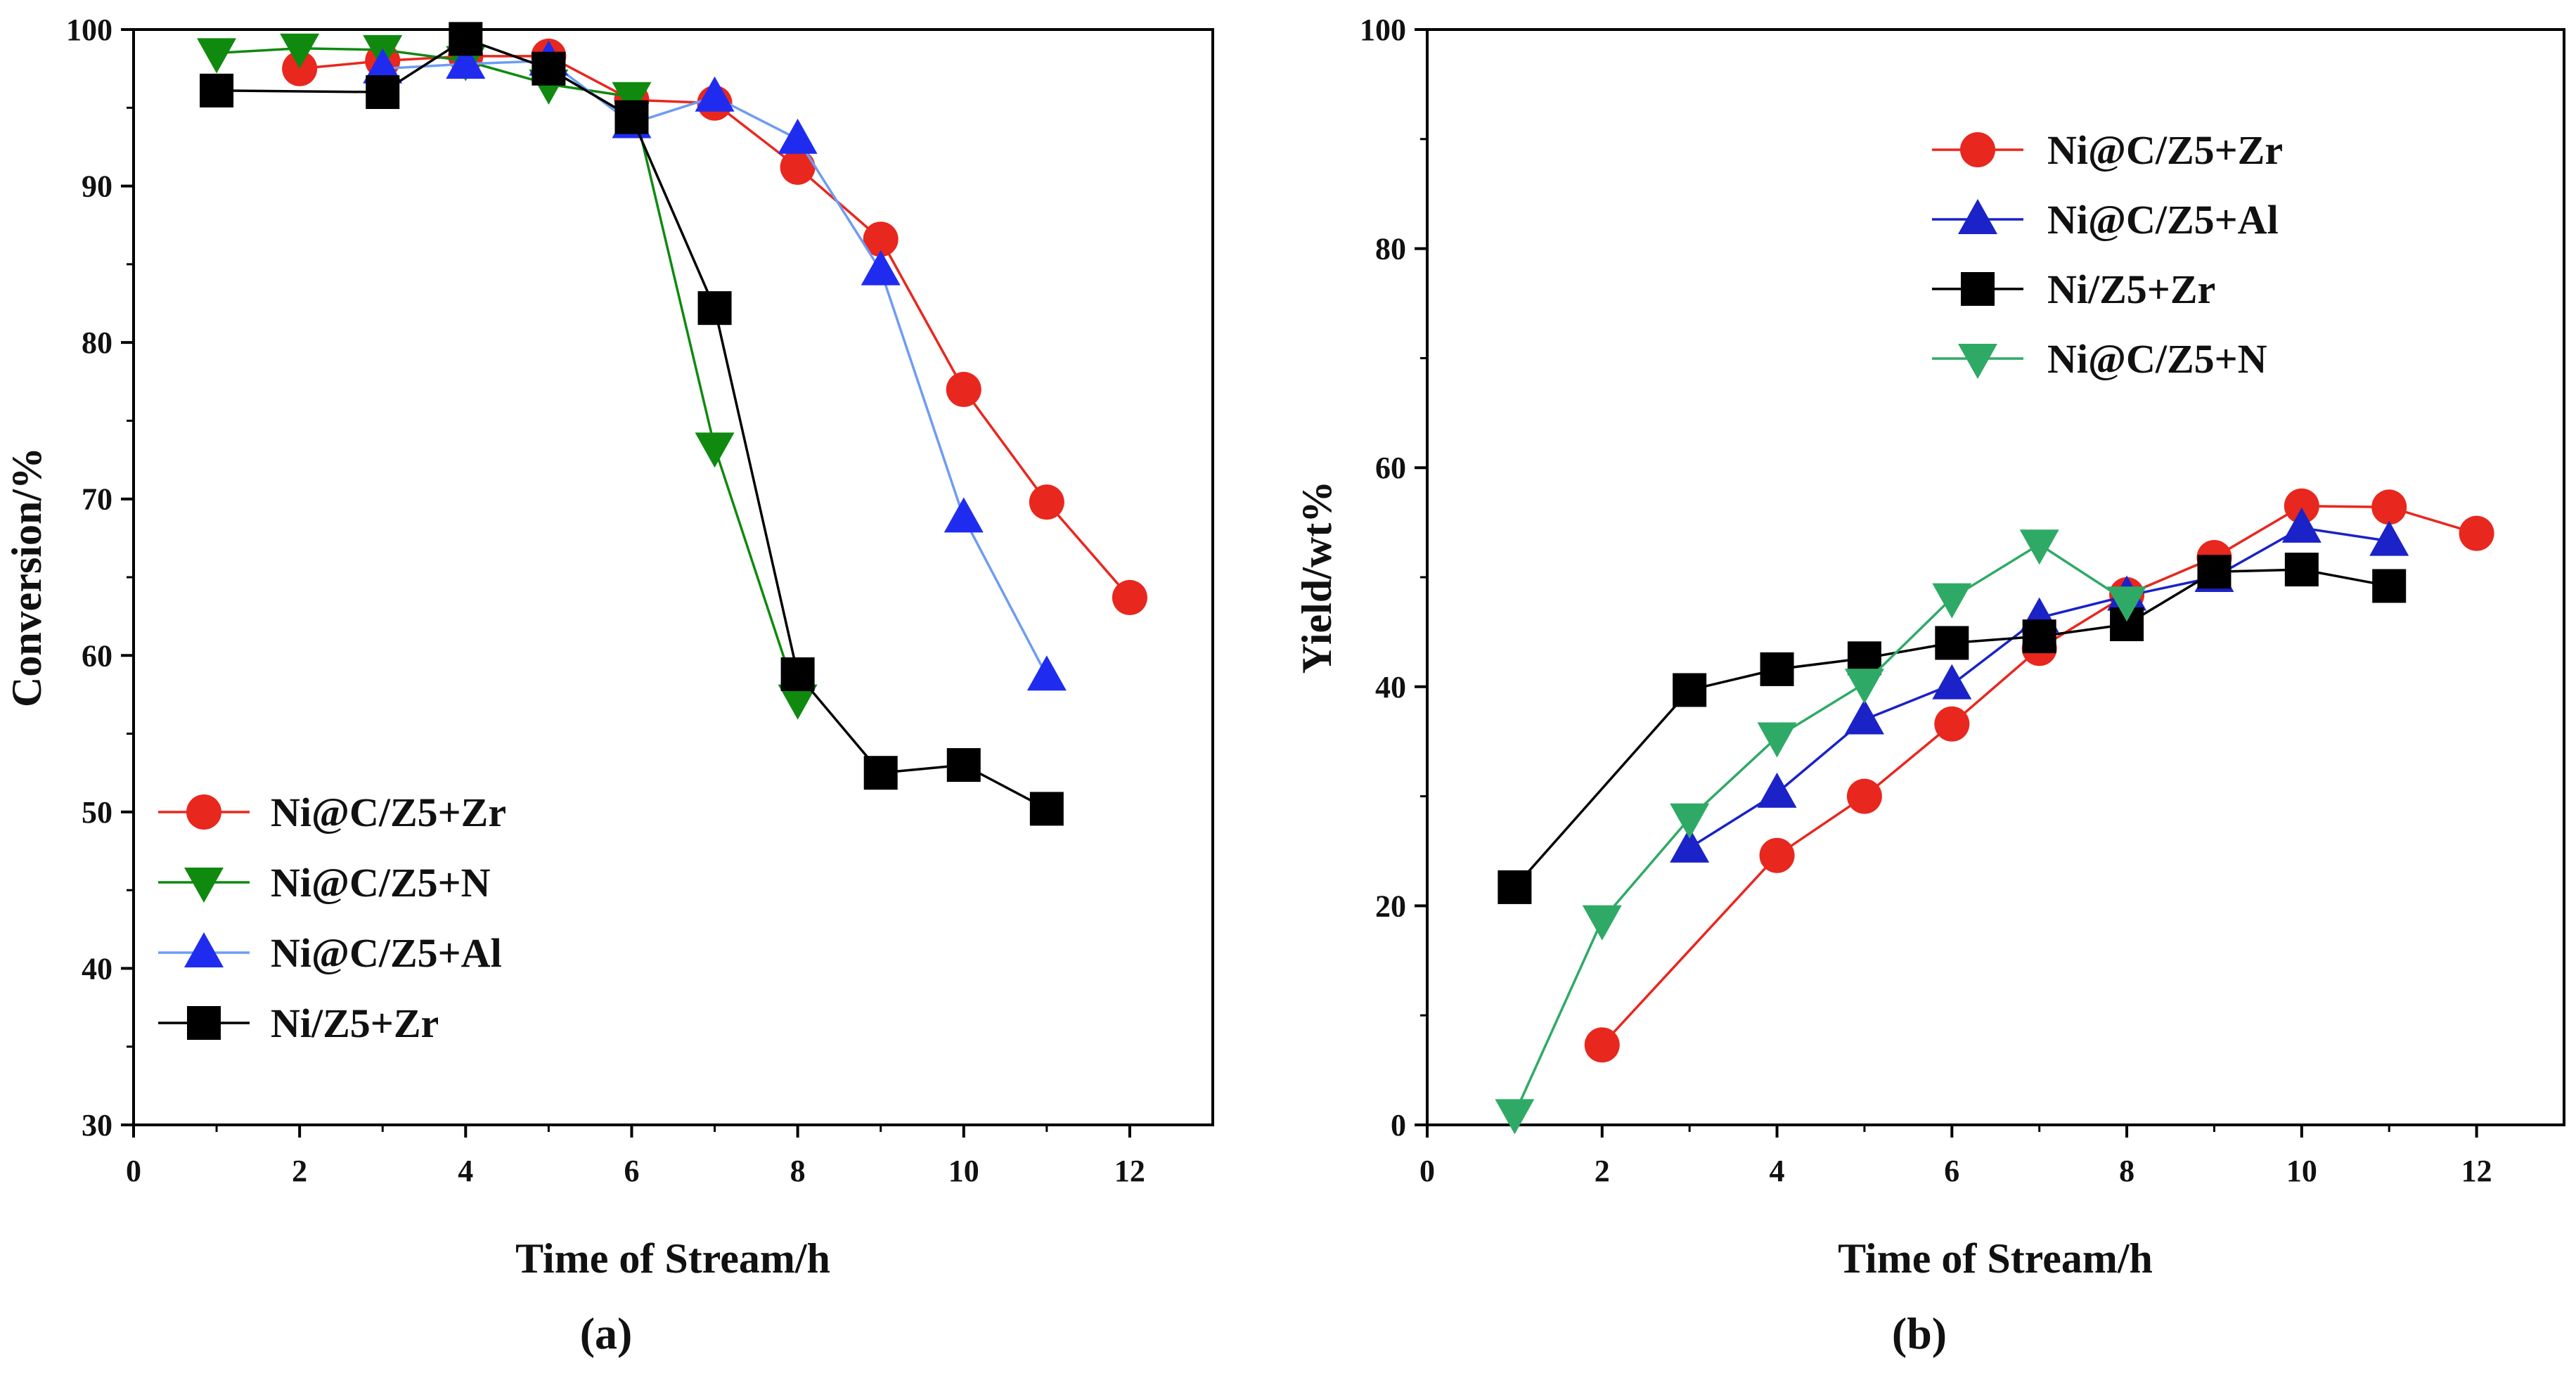 Image resolution: width=2576 pixels, height=1378 pixels. Describe the element at coordinates (2301, 1171) in the screenshot. I see `panel-b-x-tick-label: 10` at that location.